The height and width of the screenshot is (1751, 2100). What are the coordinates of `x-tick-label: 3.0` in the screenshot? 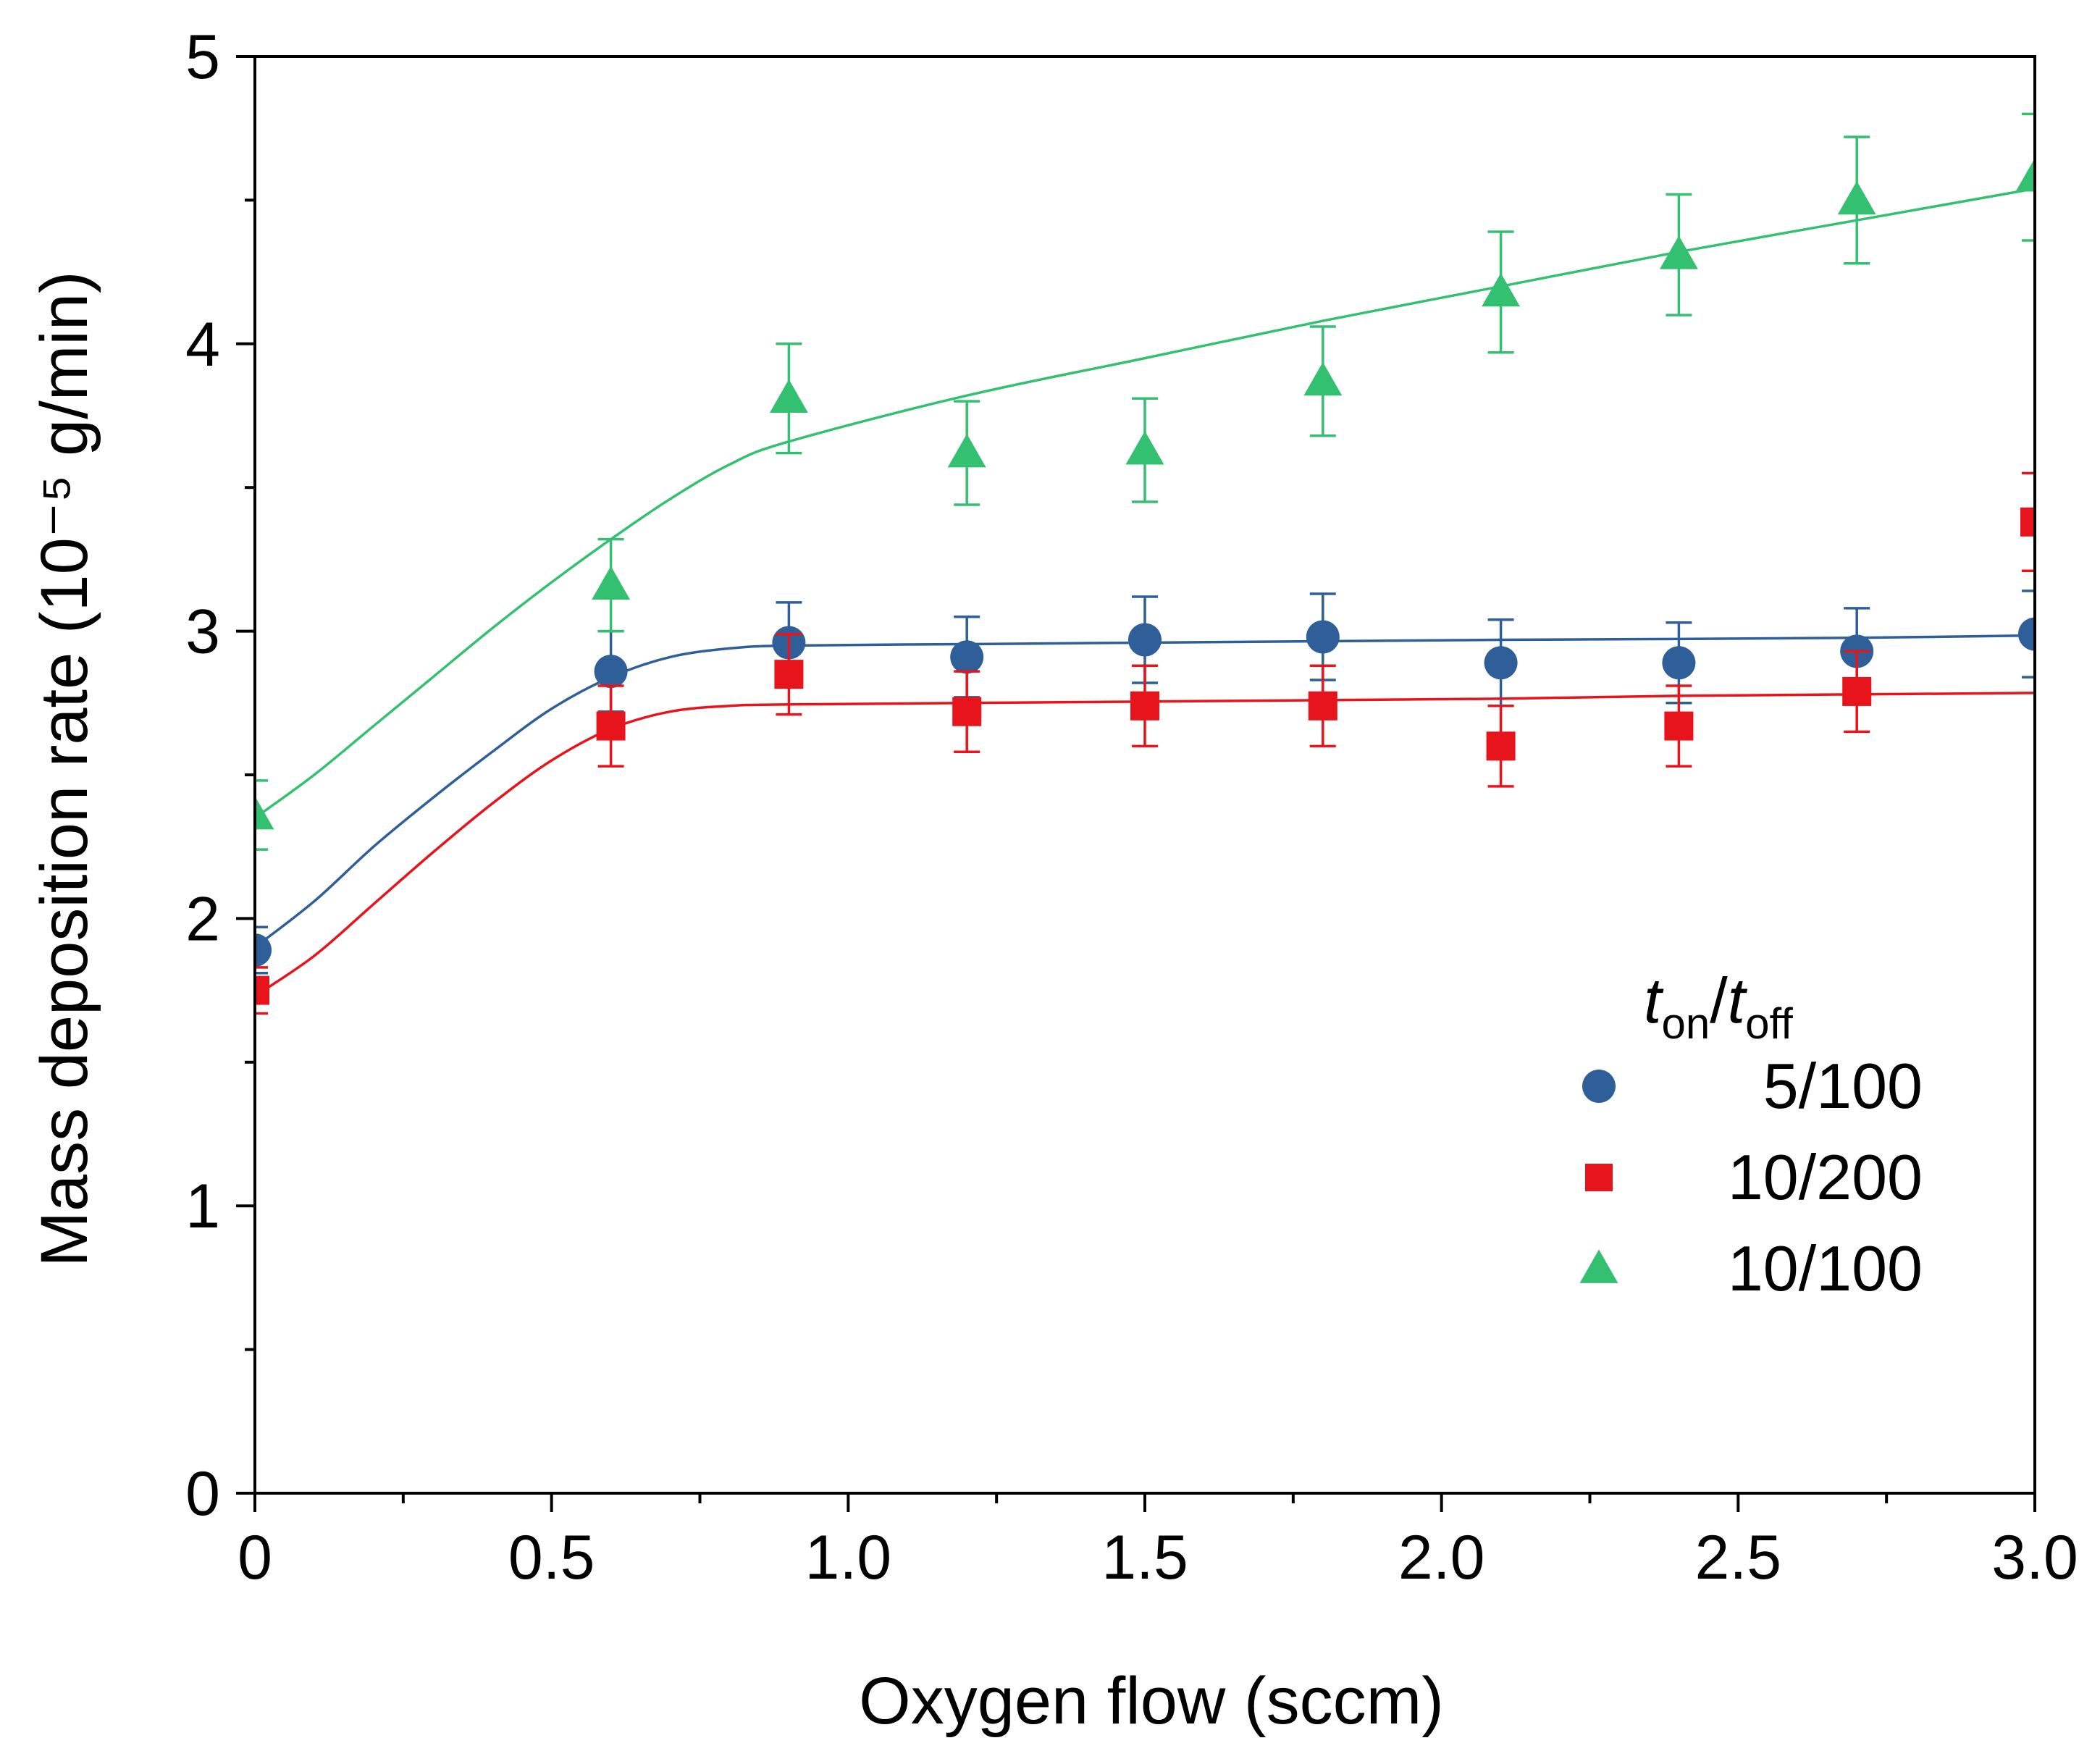 It's located at (2034, 1557).